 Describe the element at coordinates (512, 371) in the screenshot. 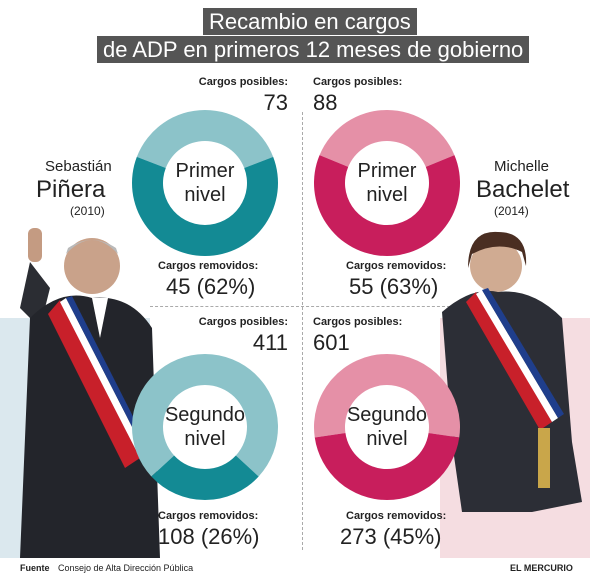

I see `bachelet-photo` at that location.